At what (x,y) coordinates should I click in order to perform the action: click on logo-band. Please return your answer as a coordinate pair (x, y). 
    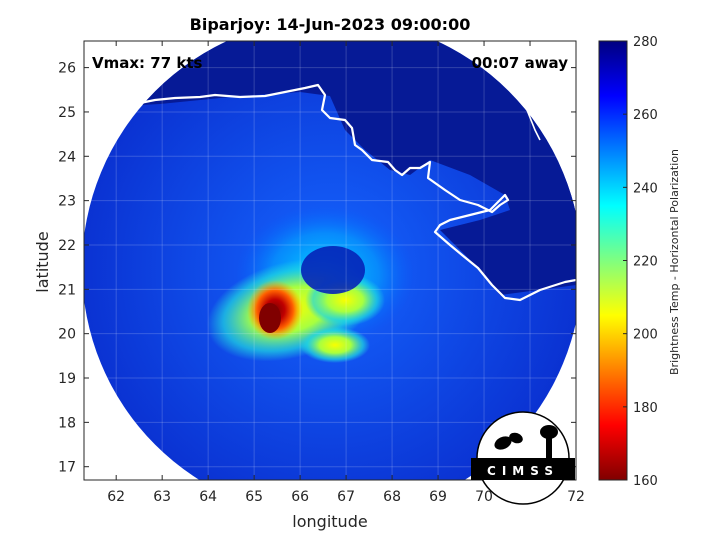
    Looking at the image, I should click on (523, 469).